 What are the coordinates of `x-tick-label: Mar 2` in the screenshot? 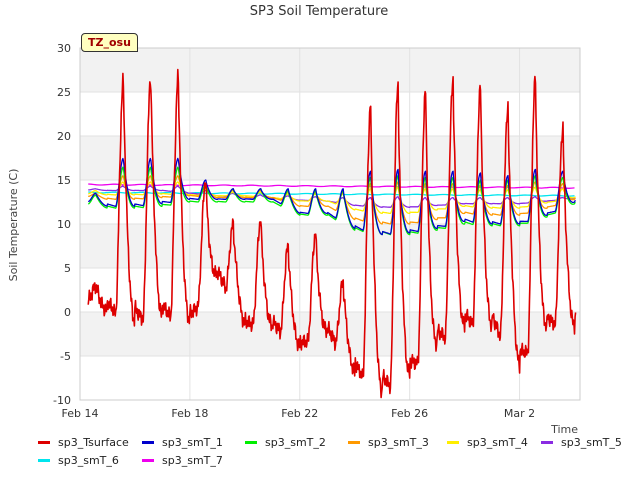 It's located at (519, 413).